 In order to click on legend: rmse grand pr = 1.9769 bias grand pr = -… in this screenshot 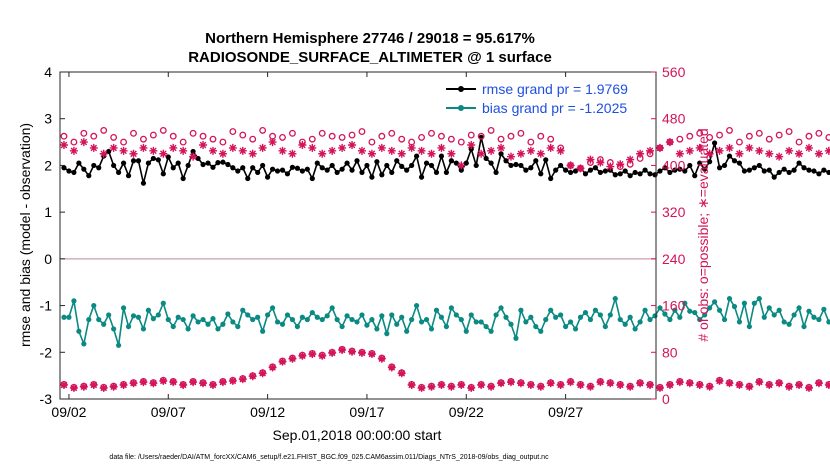, I will do `click(546, 97)`.